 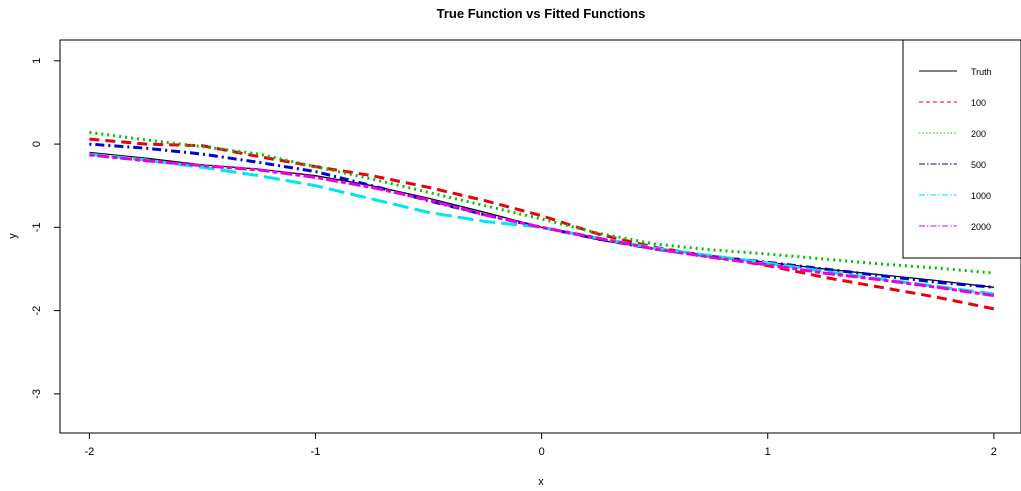 I want to click on legend-label-200: 200, so click(x=978, y=134).